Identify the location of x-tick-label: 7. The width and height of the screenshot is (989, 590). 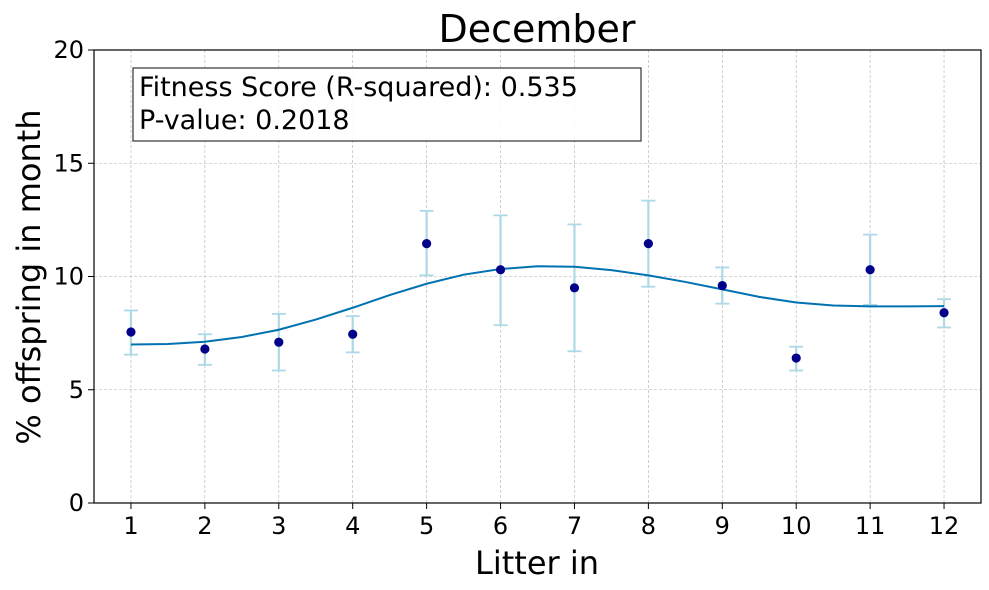
(574, 526).